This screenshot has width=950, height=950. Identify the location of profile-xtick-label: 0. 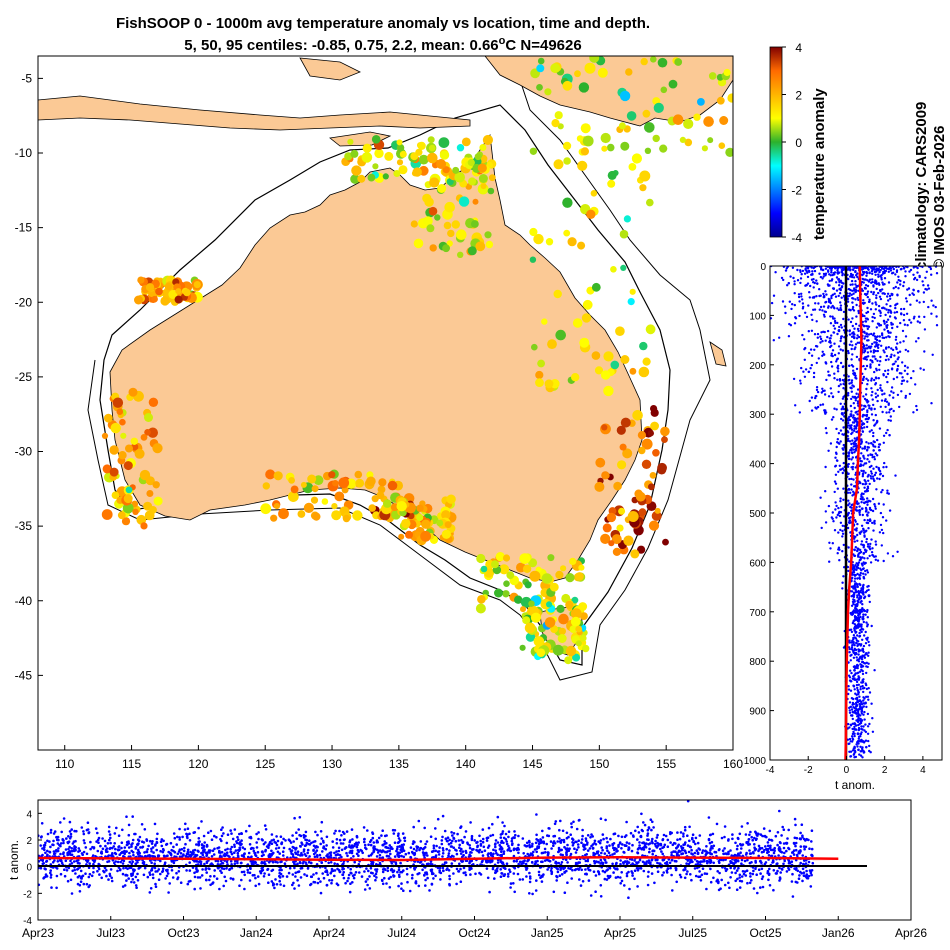
(847, 770).